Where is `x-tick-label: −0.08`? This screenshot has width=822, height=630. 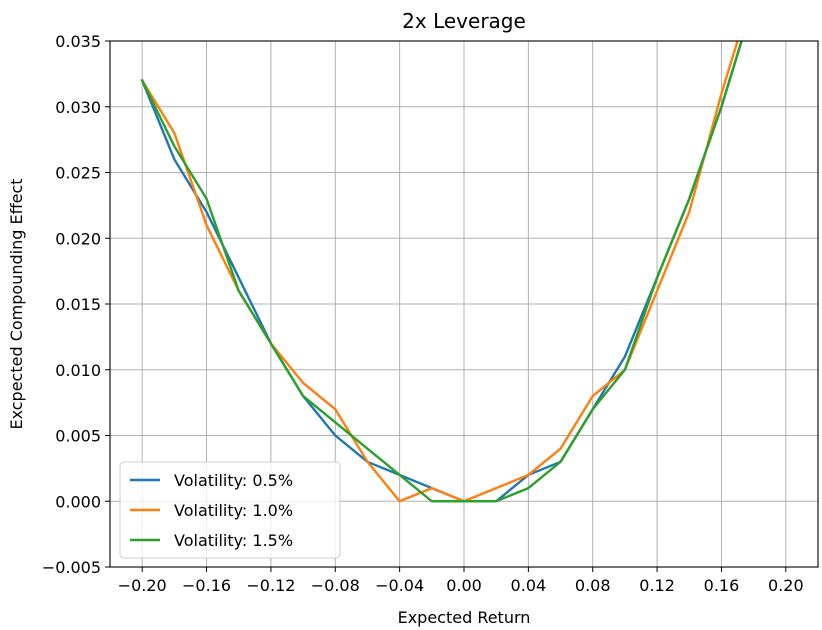 x-tick-label: −0.08 is located at coordinates (335, 585).